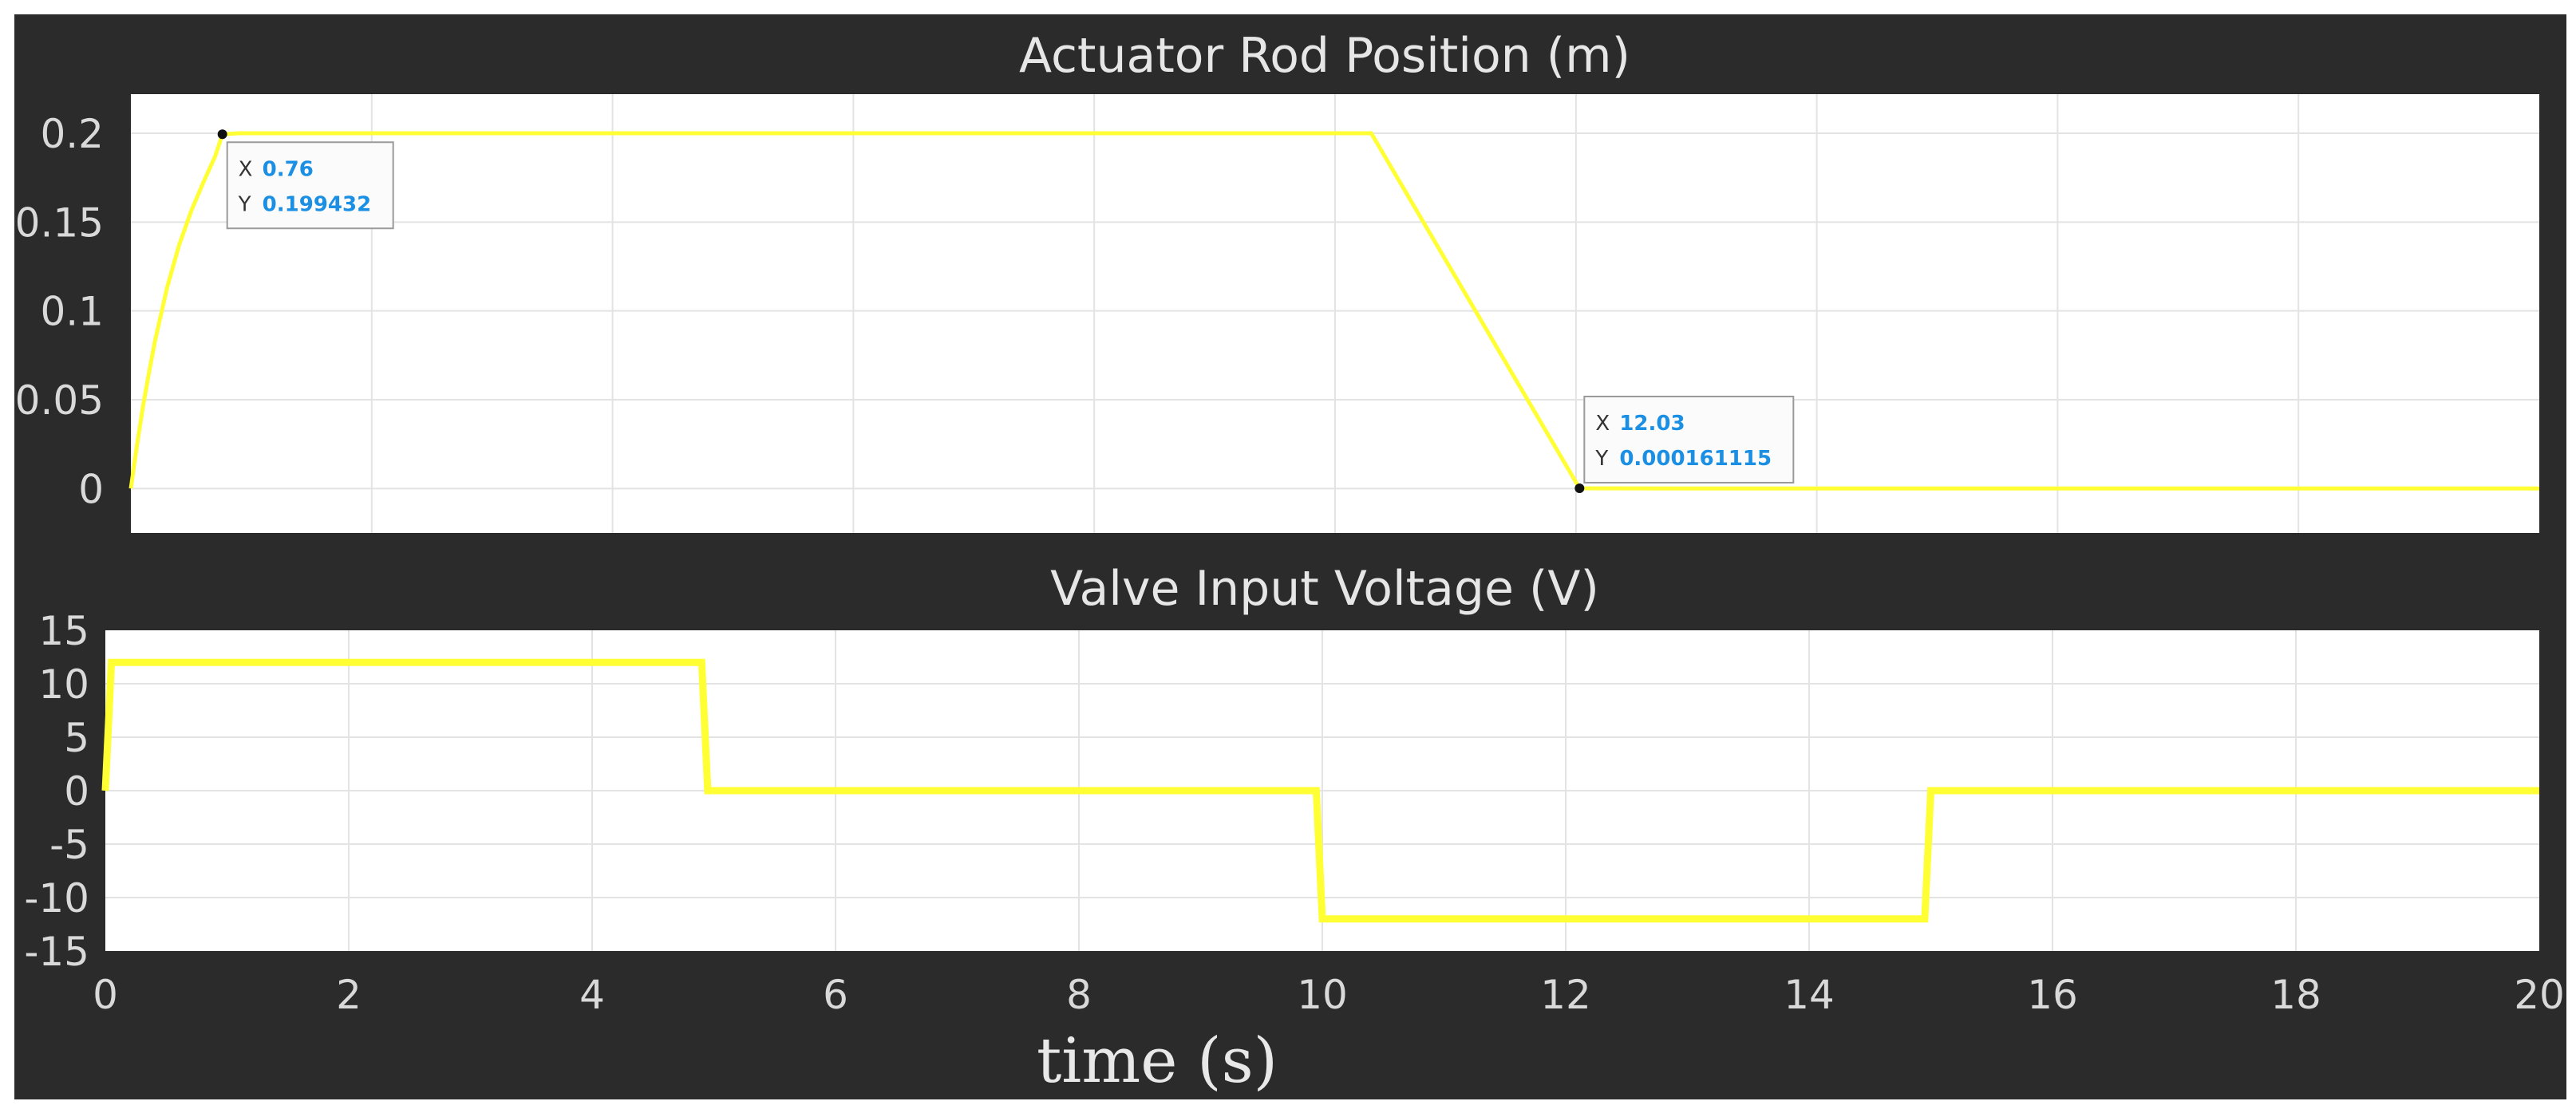  What do you see at coordinates (1079, 995) in the screenshot?
I see `voltage-x-tick-label: 8` at bounding box center [1079, 995].